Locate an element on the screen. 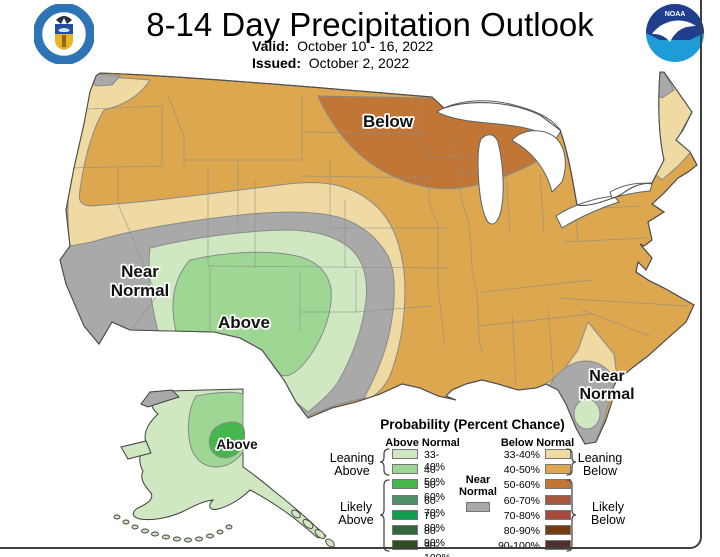  map-label-above-alaska: Above is located at coordinates (237, 444).